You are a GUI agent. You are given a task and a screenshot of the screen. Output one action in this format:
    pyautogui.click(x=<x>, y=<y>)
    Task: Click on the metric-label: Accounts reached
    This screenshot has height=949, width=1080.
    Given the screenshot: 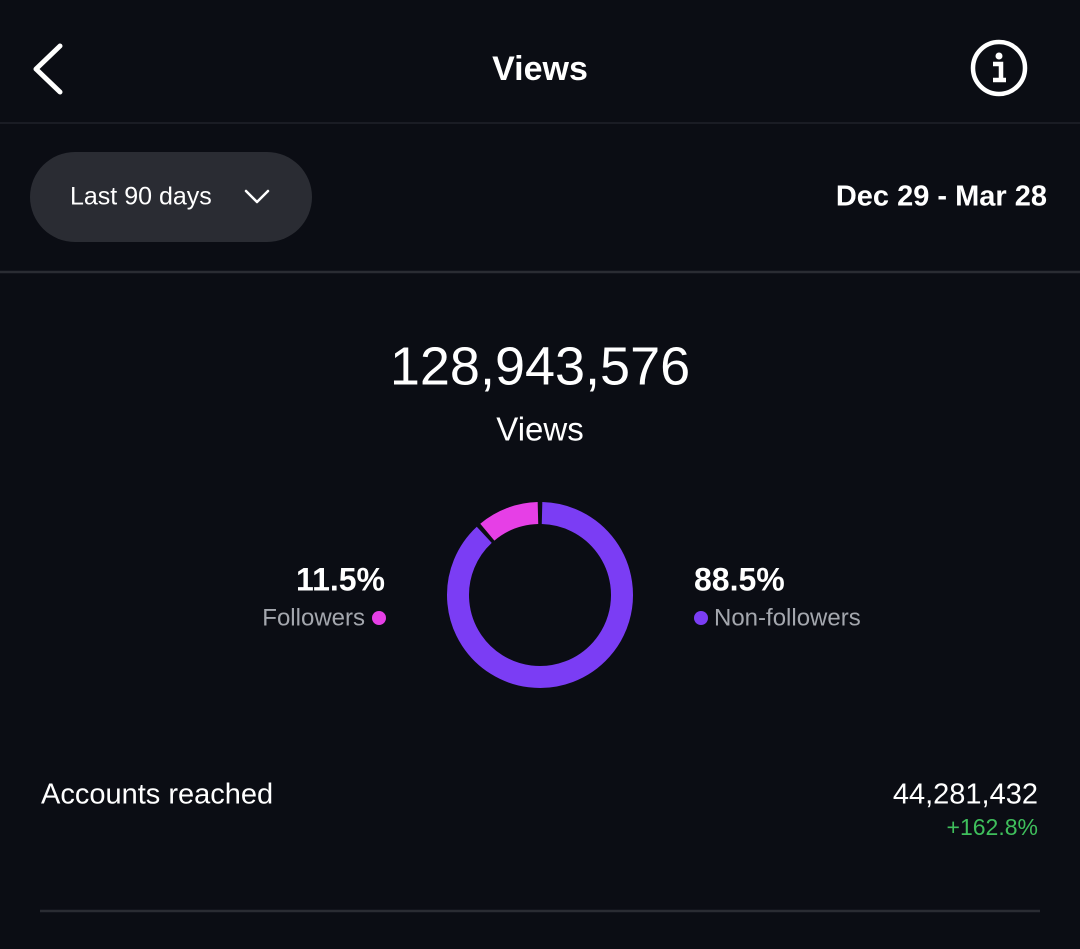 What is the action you would take?
    pyautogui.click(x=157, y=795)
    